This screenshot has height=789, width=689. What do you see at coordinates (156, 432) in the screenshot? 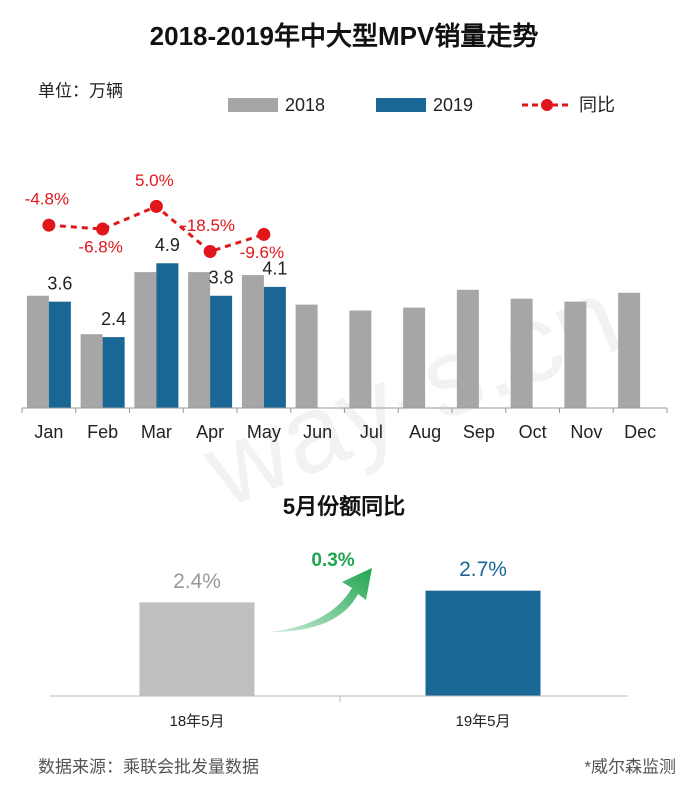
I see `x-tick-label: Mar` at bounding box center [156, 432].